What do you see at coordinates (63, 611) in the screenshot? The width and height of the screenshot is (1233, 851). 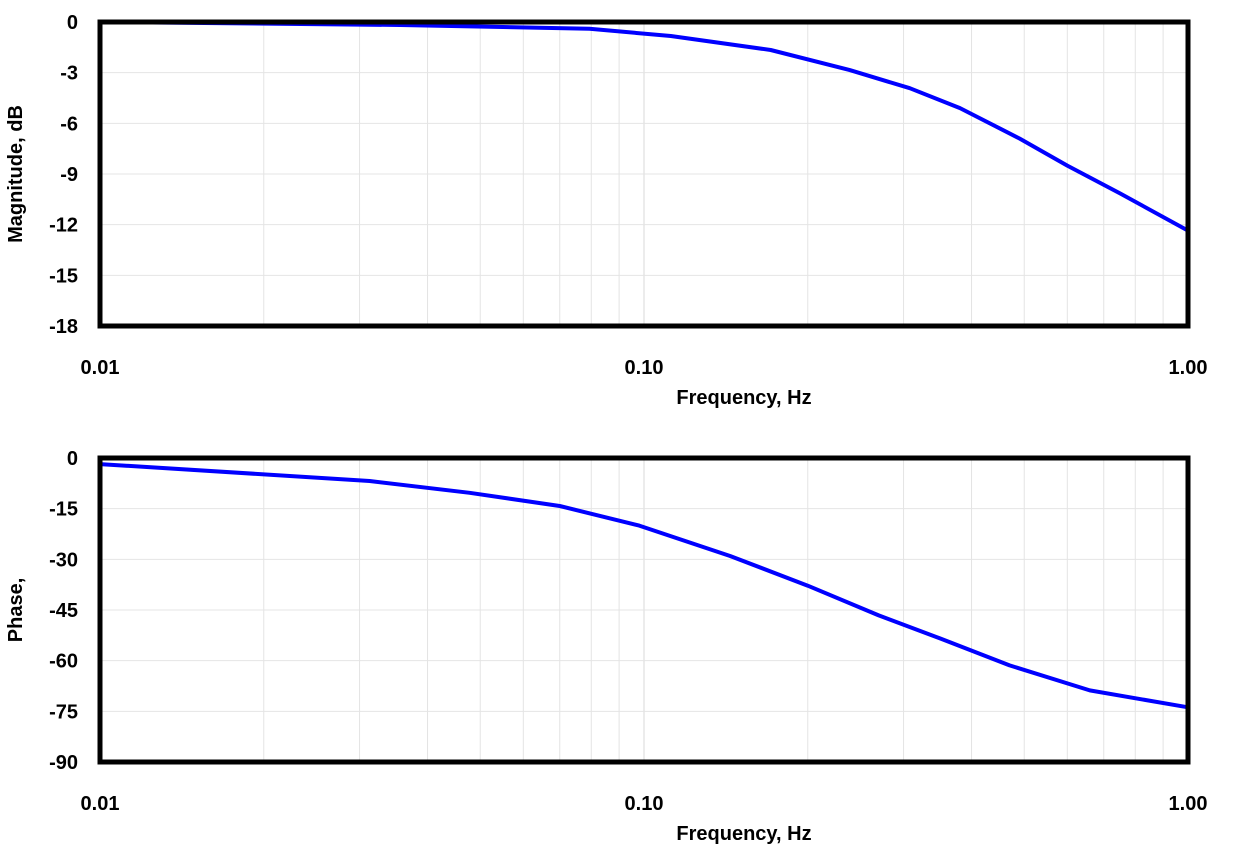 I see `y-tick-label: -45` at bounding box center [63, 611].